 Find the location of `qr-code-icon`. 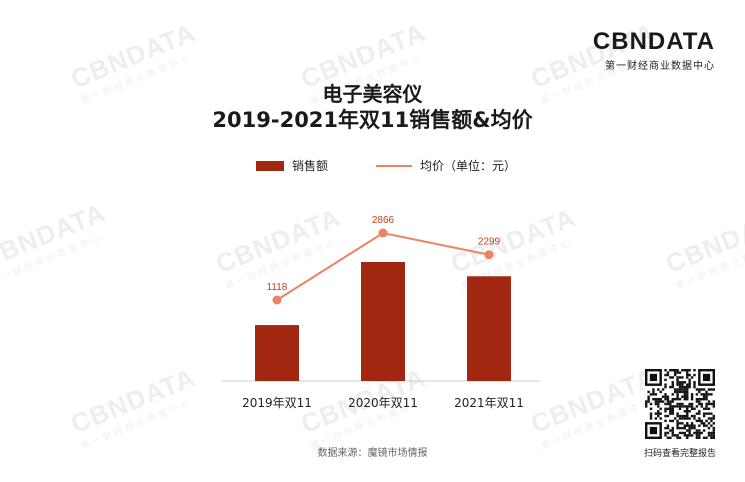

qr-code-icon is located at coordinates (680, 404).